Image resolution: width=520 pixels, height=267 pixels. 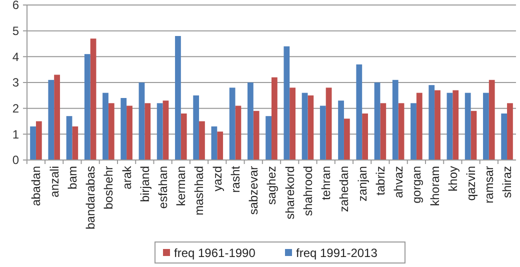 What do you see at coordinates (337, 253) in the screenshot?
I see `legend-label: freq 1991-2013` at bounding box center [337, 253].